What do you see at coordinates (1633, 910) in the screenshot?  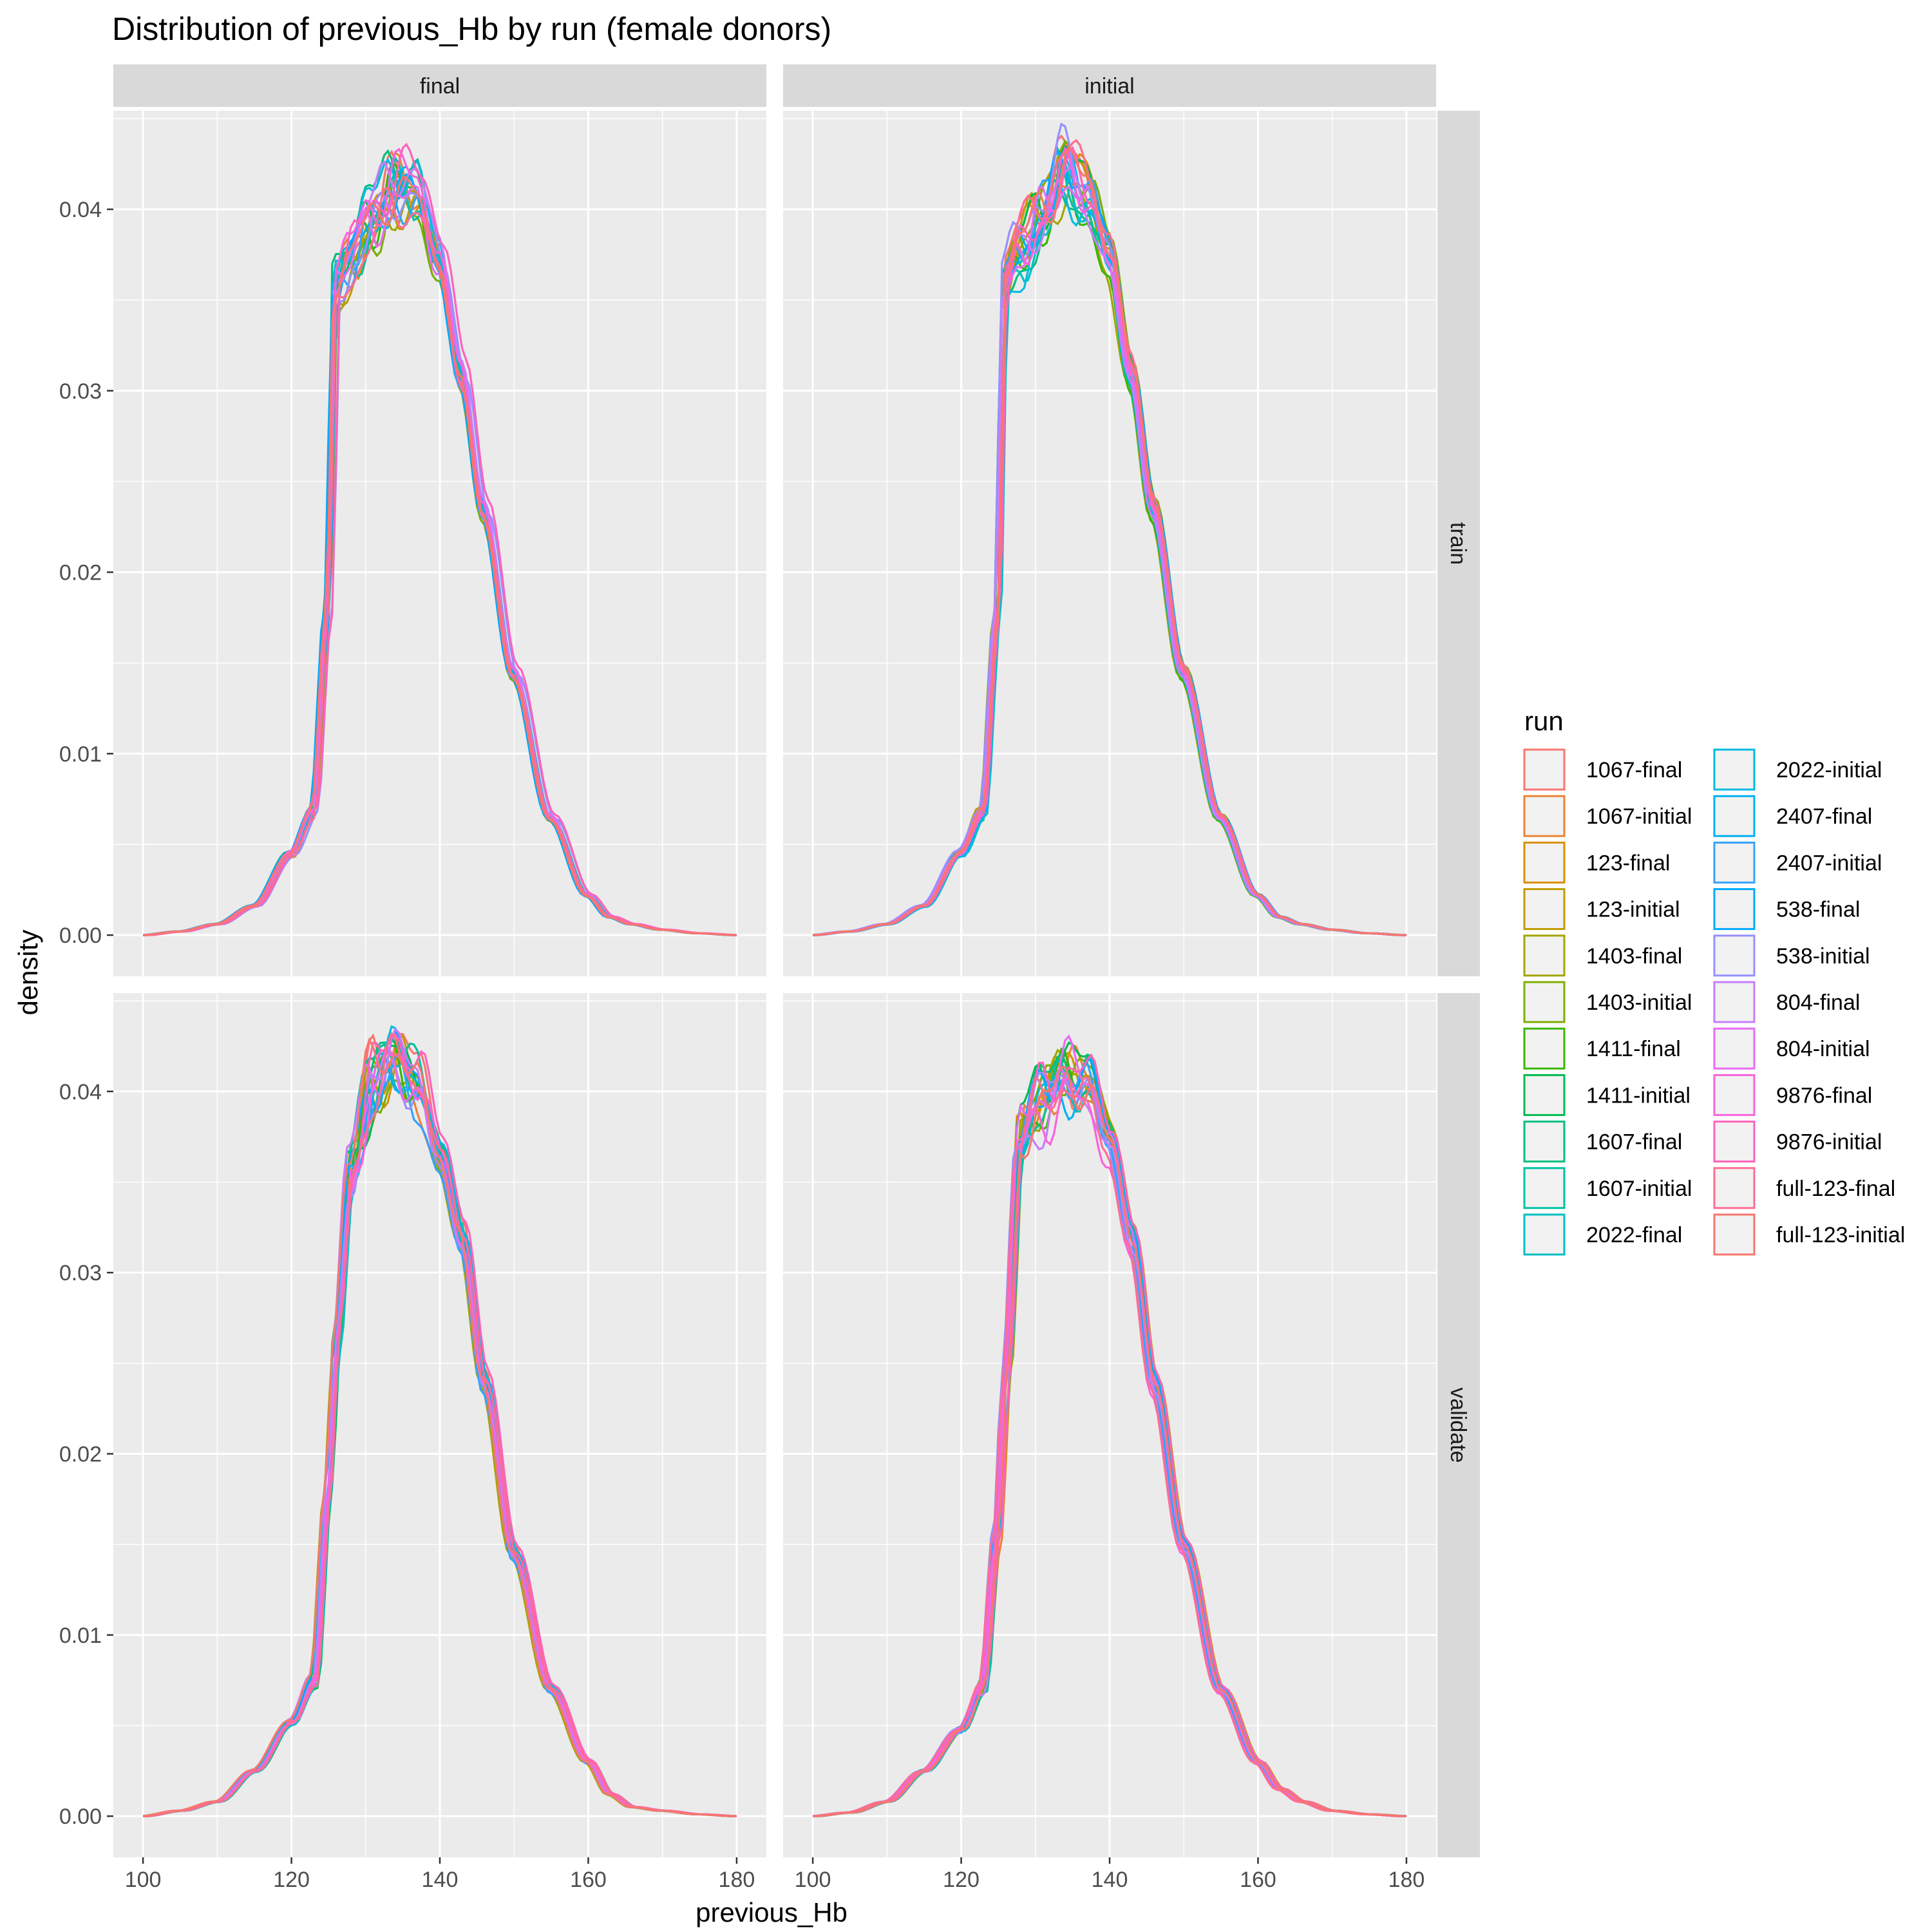 I see `legend-label: 123-initial` at bounding box center [1633, 910].